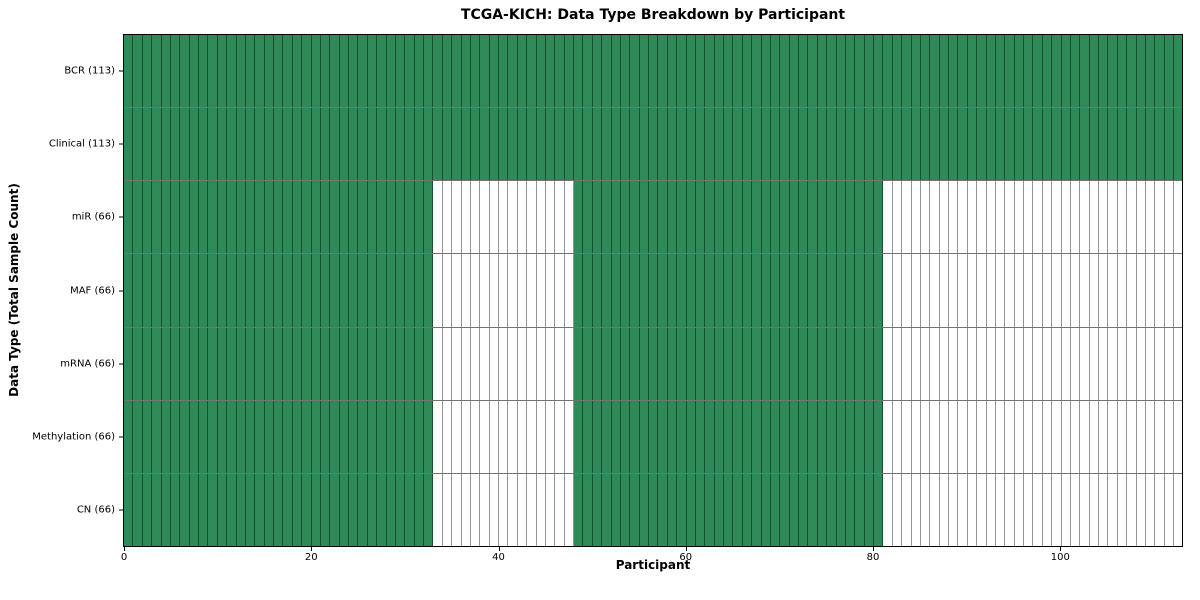 The width and height of the screenshot is (1200, 600). I want to click on y-tick-label: mRNA (66), so click(87, 364).